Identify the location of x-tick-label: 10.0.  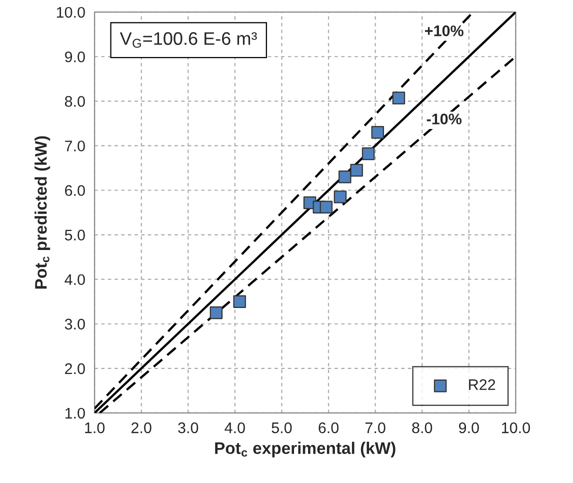
(516, 428).